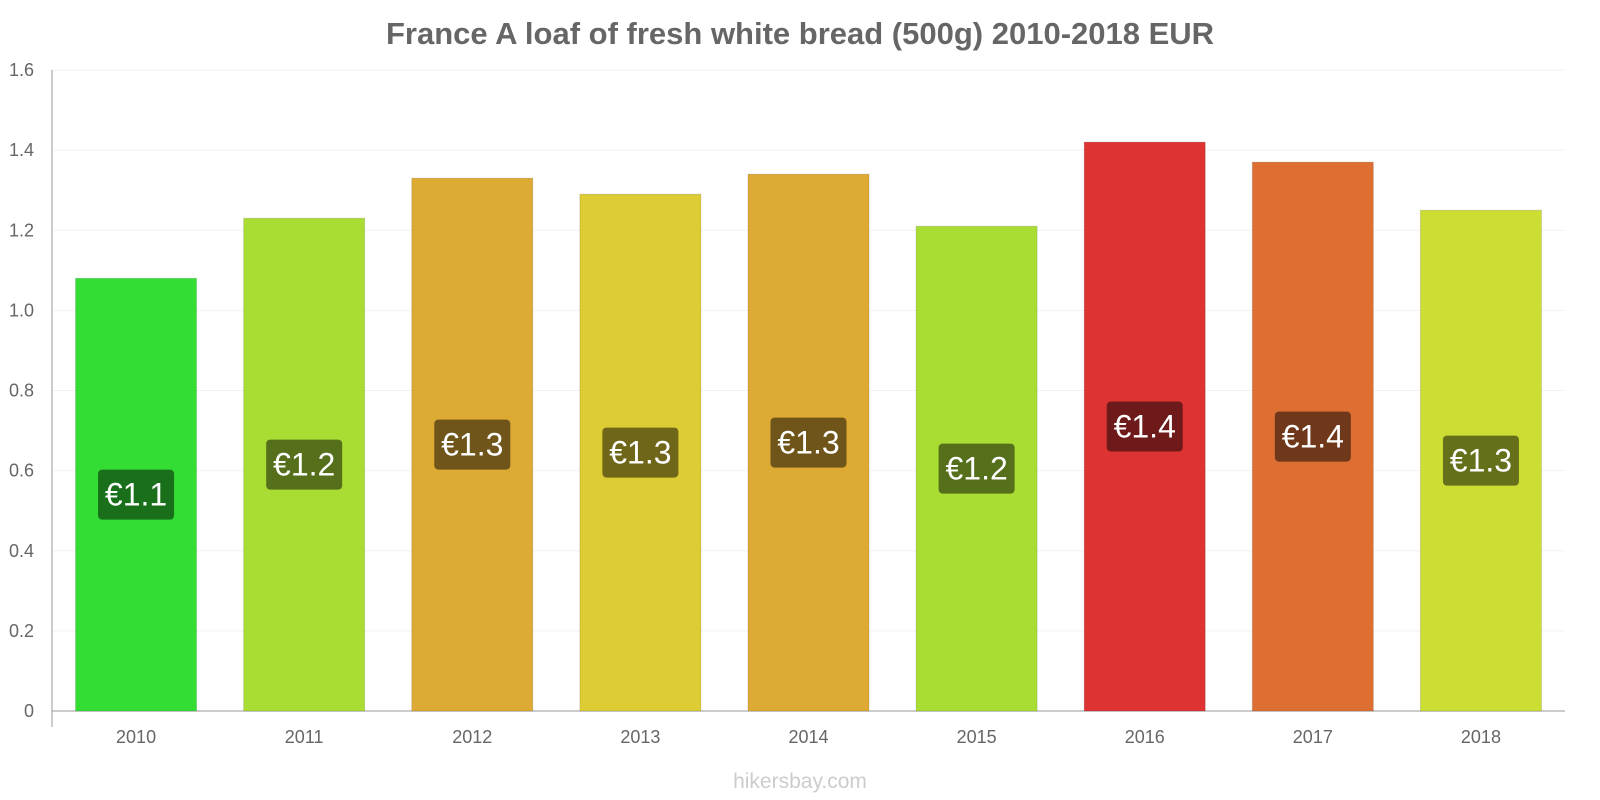  I want to click on data-label: €1.1, so click(136, 495).